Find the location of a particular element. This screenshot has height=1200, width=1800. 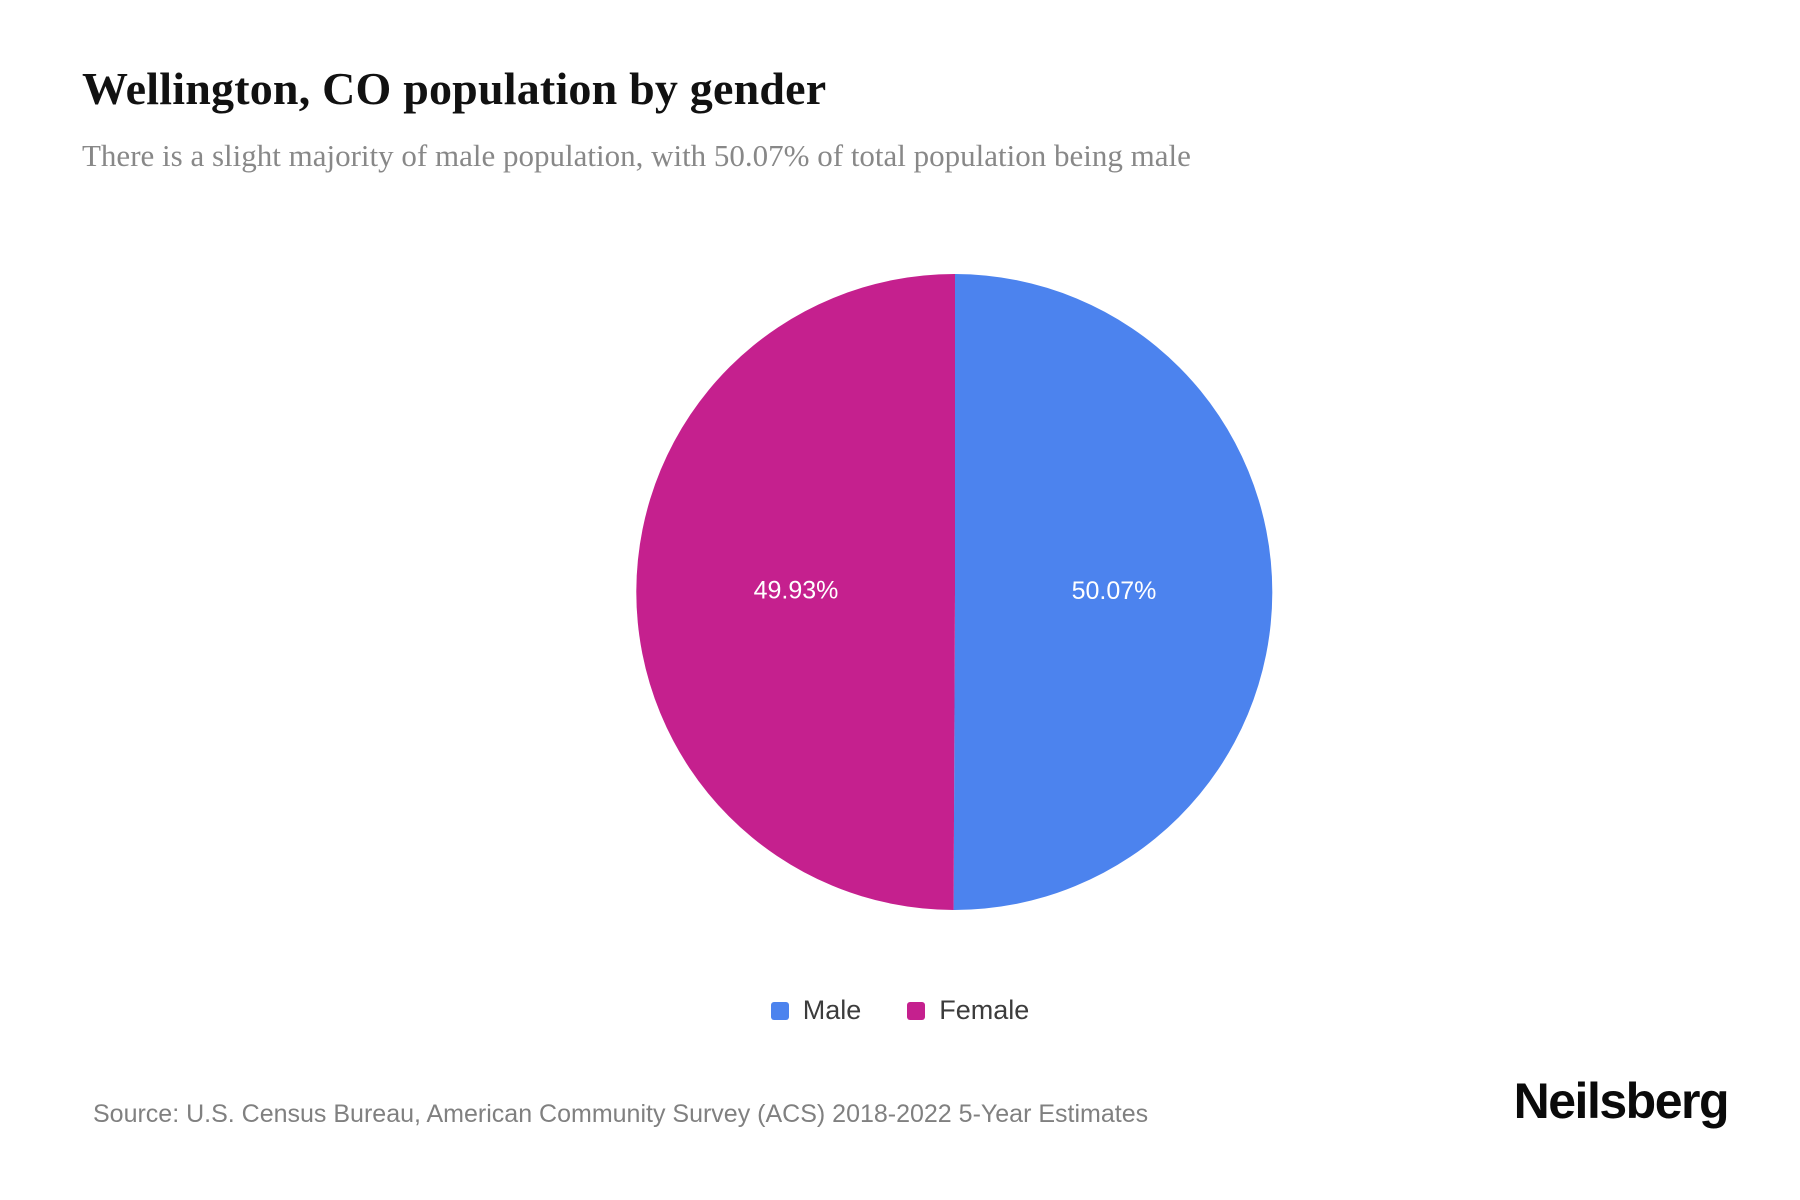

female-legend-label: Female is located at coordinates (984, 1010).